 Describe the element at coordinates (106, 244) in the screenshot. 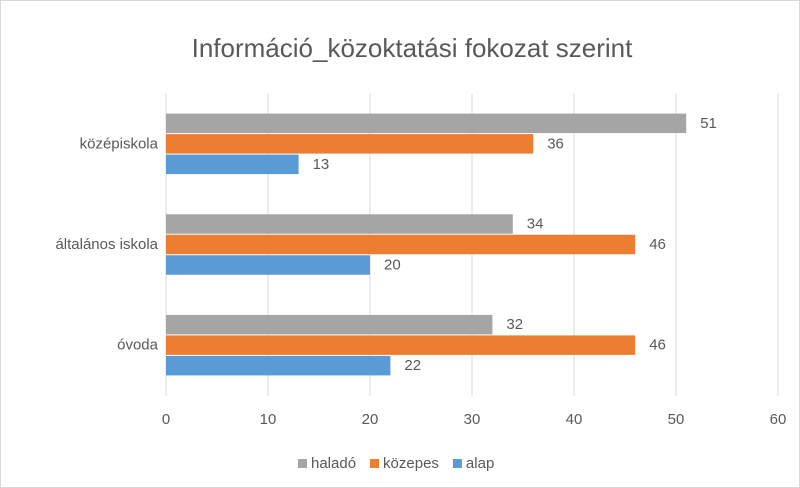

I see `y-tick-label: általános iskola` at that location.